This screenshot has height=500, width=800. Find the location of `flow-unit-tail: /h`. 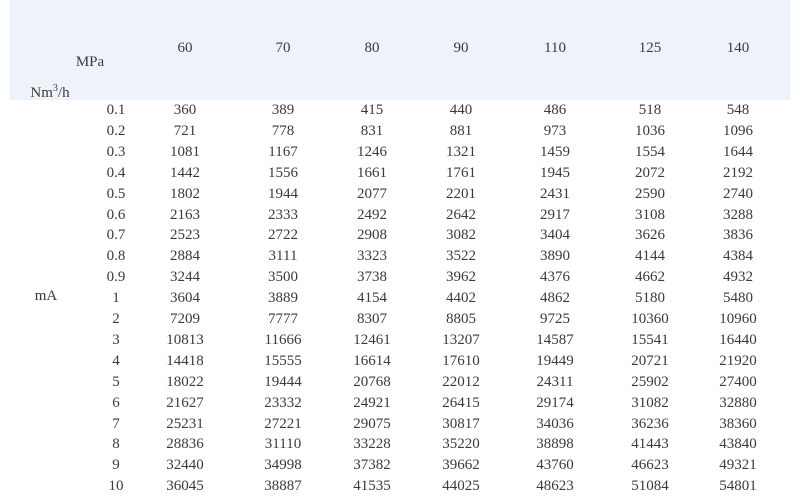

flow-unit-tail: /h is located at coordinates (63, 93).